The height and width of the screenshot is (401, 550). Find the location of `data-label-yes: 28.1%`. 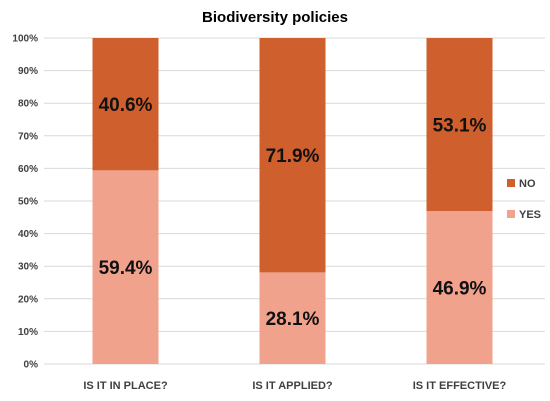

data-label-yes: 28.1% is located at coordinates (293, 319).